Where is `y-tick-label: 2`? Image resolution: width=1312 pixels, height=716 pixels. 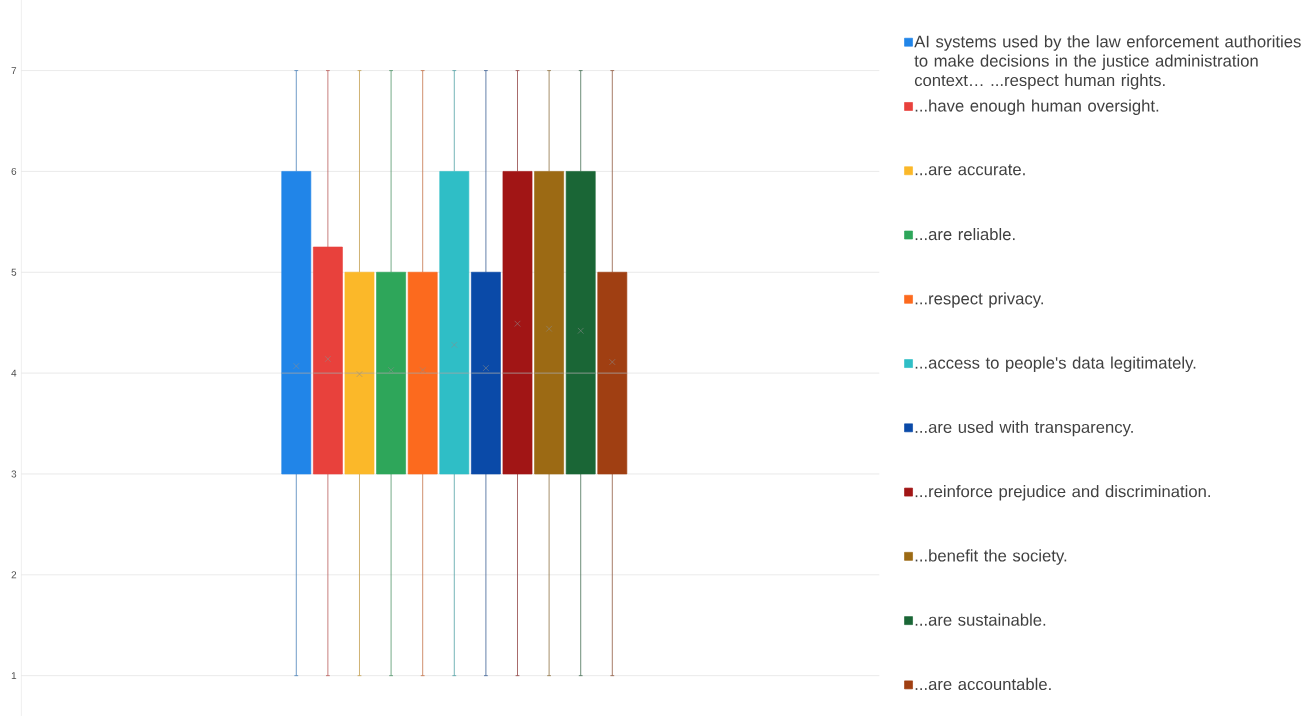 y-tick-label: 2 is located at coordinates (14, 575).